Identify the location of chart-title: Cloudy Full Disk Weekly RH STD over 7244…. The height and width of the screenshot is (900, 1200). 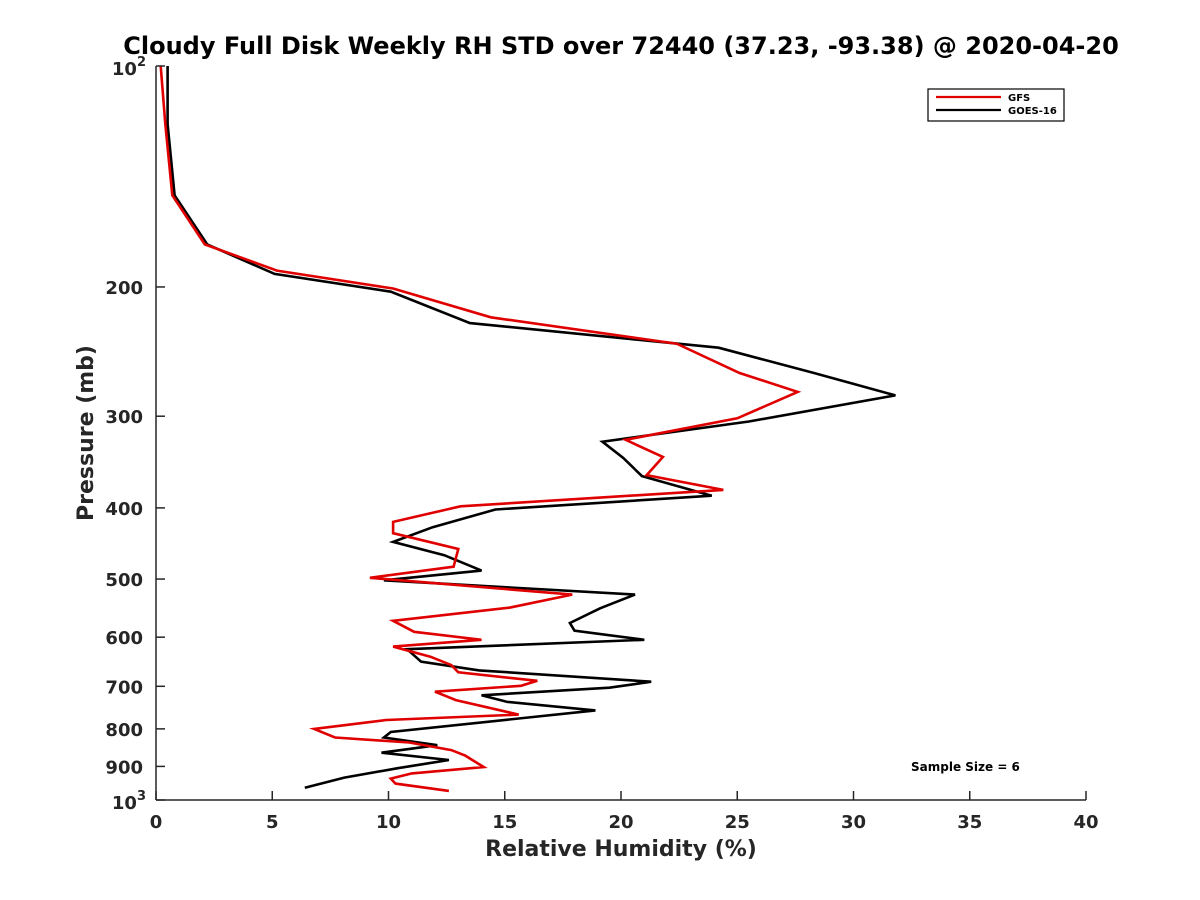
(621, 46).